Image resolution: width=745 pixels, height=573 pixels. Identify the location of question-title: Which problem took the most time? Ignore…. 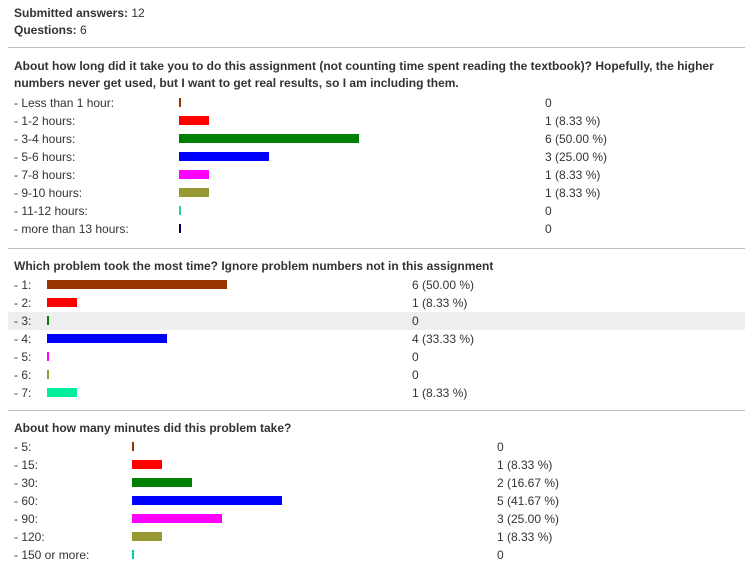
(254, 266).